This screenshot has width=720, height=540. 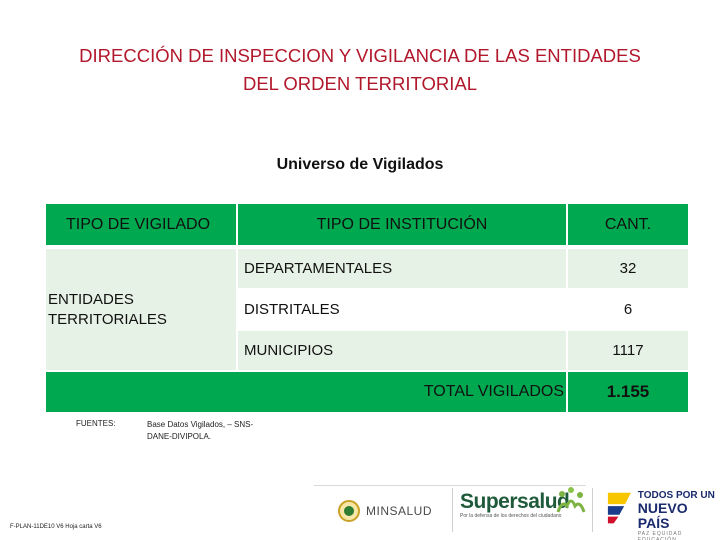 What do you see at coordinates (402, 268) in the screenshot?
I see `row-1-institucion: DEPARTAMENTALES` at bounding box center [402, 268].